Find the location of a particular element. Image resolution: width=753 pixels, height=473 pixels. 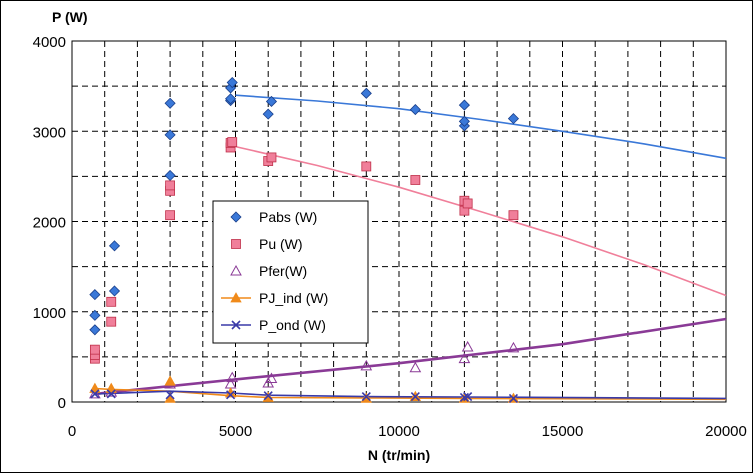

legend: Pabs (W) Pu (W) Pfer(W) PJ_ind (W) P_ond (W) is located at coordinates (290, 272).